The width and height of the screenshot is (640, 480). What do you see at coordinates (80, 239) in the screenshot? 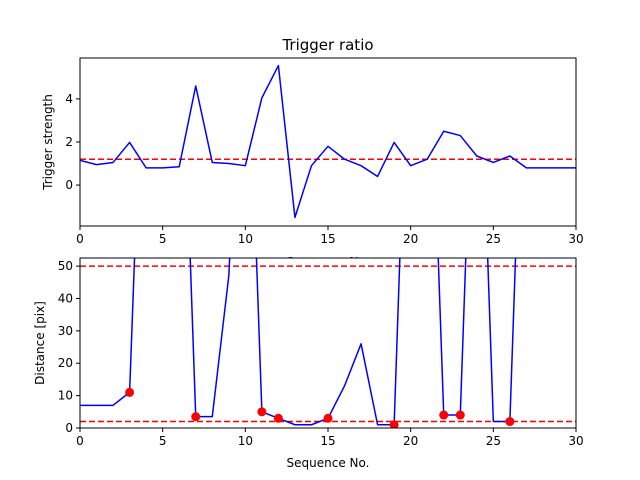
I see `trigger-x-tick-label: 0` at bounding box center [80, 239].